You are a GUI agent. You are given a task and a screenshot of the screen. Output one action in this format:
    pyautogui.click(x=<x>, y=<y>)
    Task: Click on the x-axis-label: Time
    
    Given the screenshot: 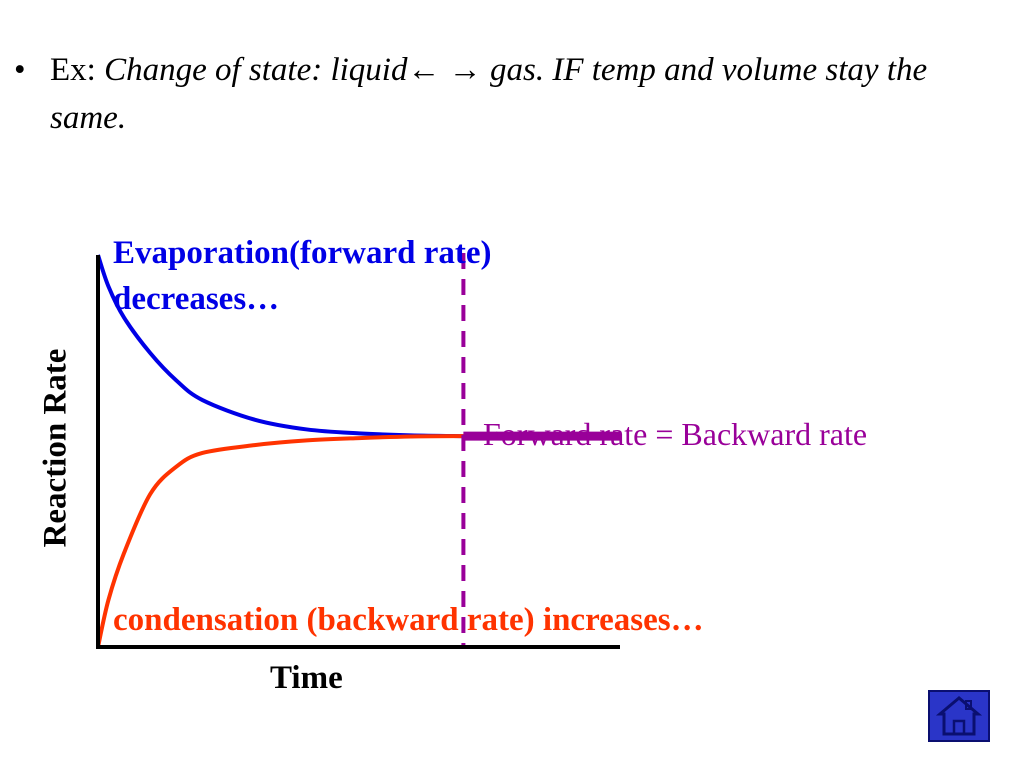 What is the action you would take?
    pyautogui.click(x=306, y=678)
    